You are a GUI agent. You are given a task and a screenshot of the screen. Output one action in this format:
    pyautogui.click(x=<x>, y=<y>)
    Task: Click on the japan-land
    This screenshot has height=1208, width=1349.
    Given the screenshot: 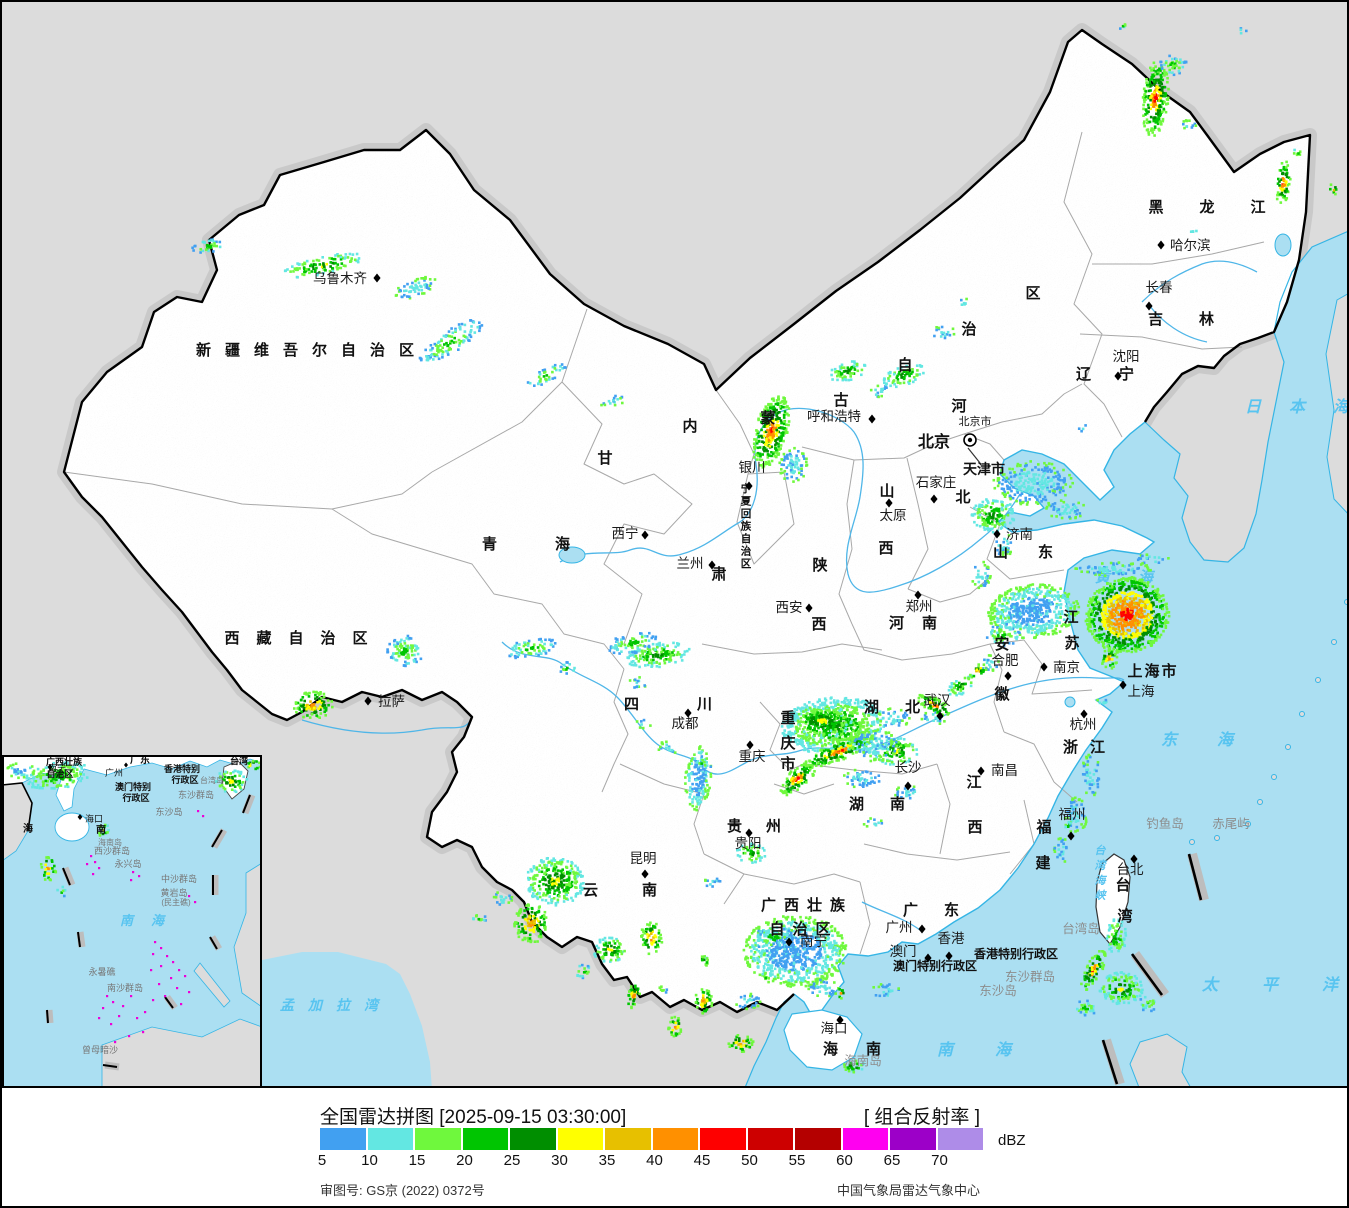 What is the action you would take?
    pyautogui.click(x=1336, y=403)
    